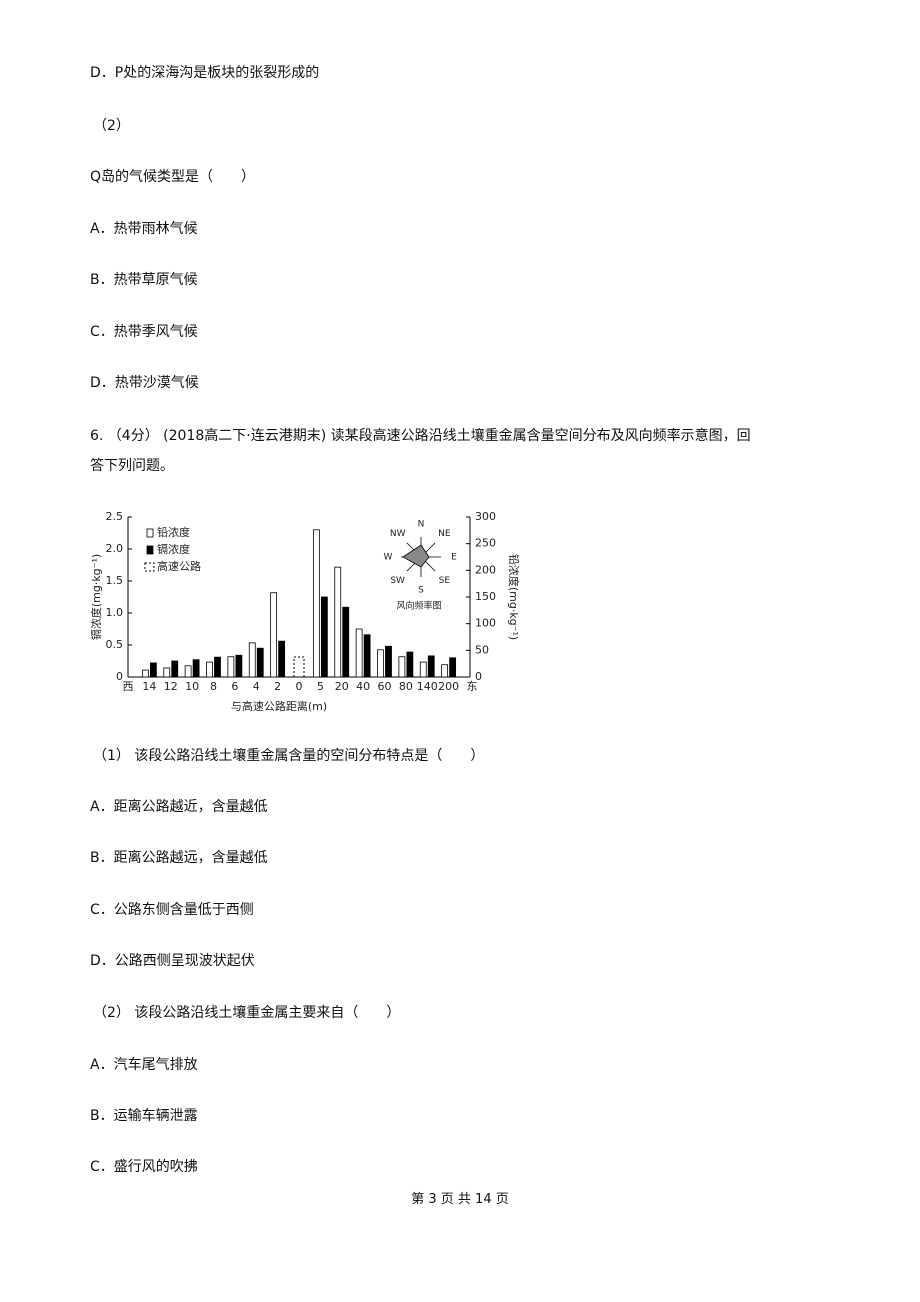  Describe the element at coordinates (460, 1199) in the screenshot. I see `page-footer: 第 3 页 共 14 页` at that location.